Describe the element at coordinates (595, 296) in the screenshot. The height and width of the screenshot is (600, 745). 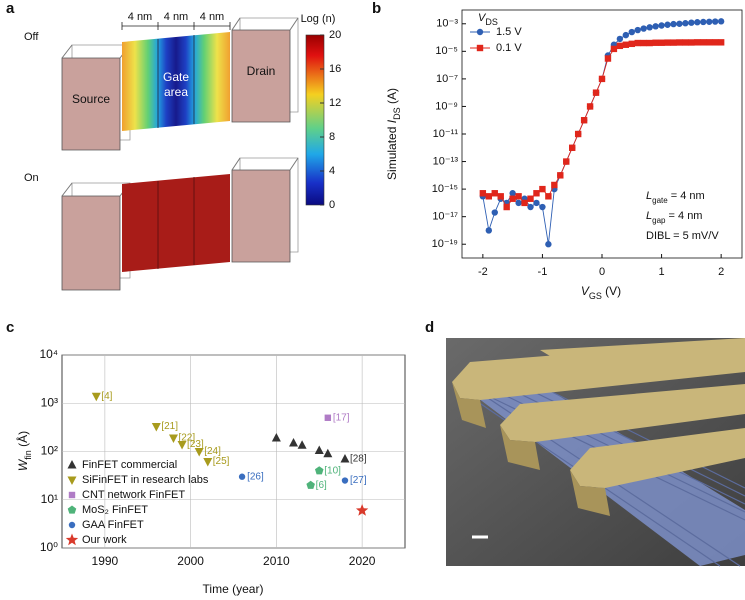
I see `label-part: GS` at that location.